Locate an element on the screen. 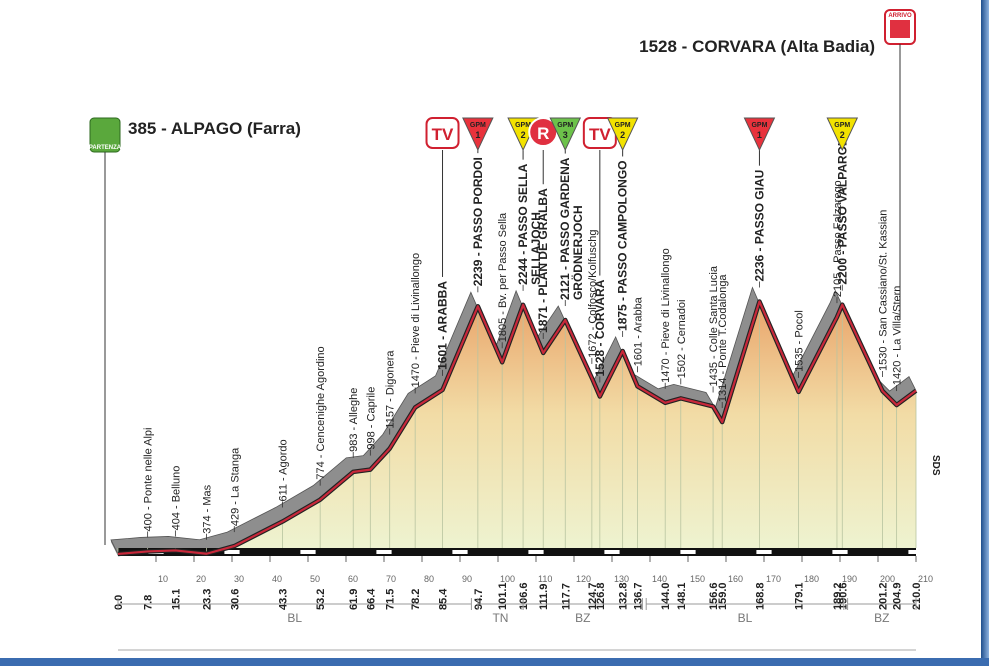  waypoint-label: 1672 - Colfosco/Kolfuschg is located at coordinates (593, 293).